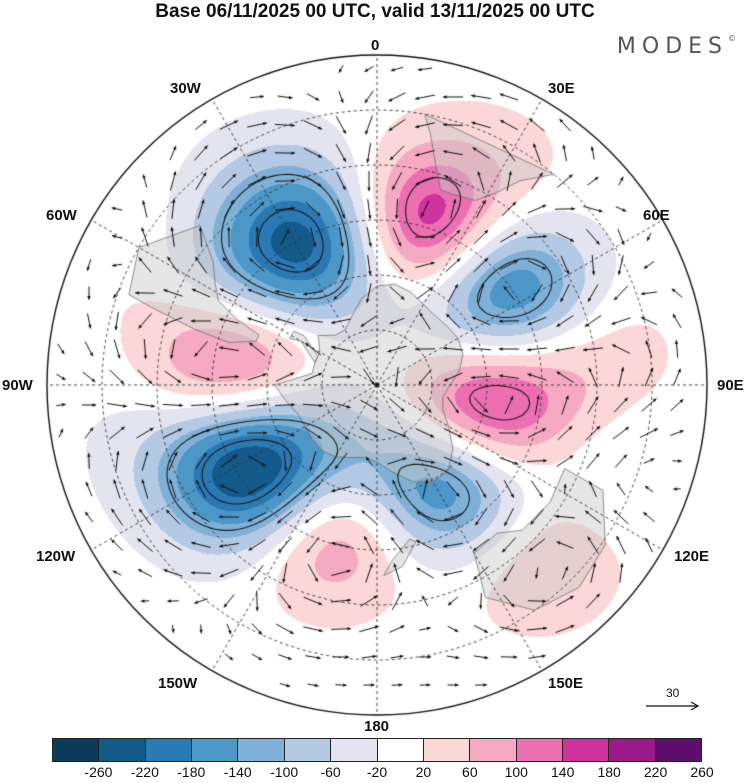 The height and width of the screenshot is (783, 750). Describe the element at coordinates (377, 726) in the screenshot. I see `lon-label-180: 180` at that location.